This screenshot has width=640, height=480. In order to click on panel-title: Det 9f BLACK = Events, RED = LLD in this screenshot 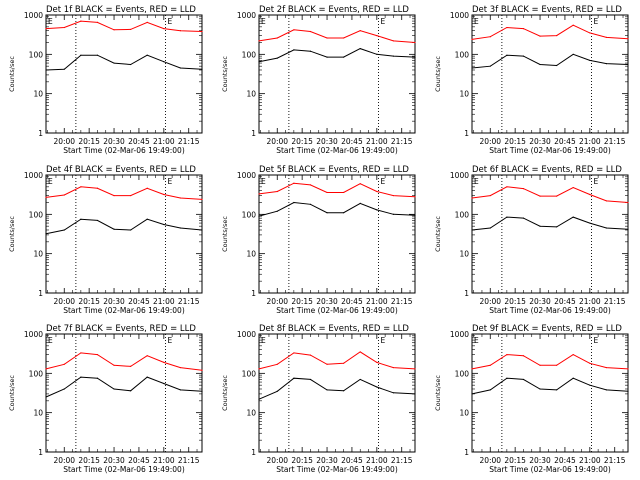, I will do `click(547, 329)`.